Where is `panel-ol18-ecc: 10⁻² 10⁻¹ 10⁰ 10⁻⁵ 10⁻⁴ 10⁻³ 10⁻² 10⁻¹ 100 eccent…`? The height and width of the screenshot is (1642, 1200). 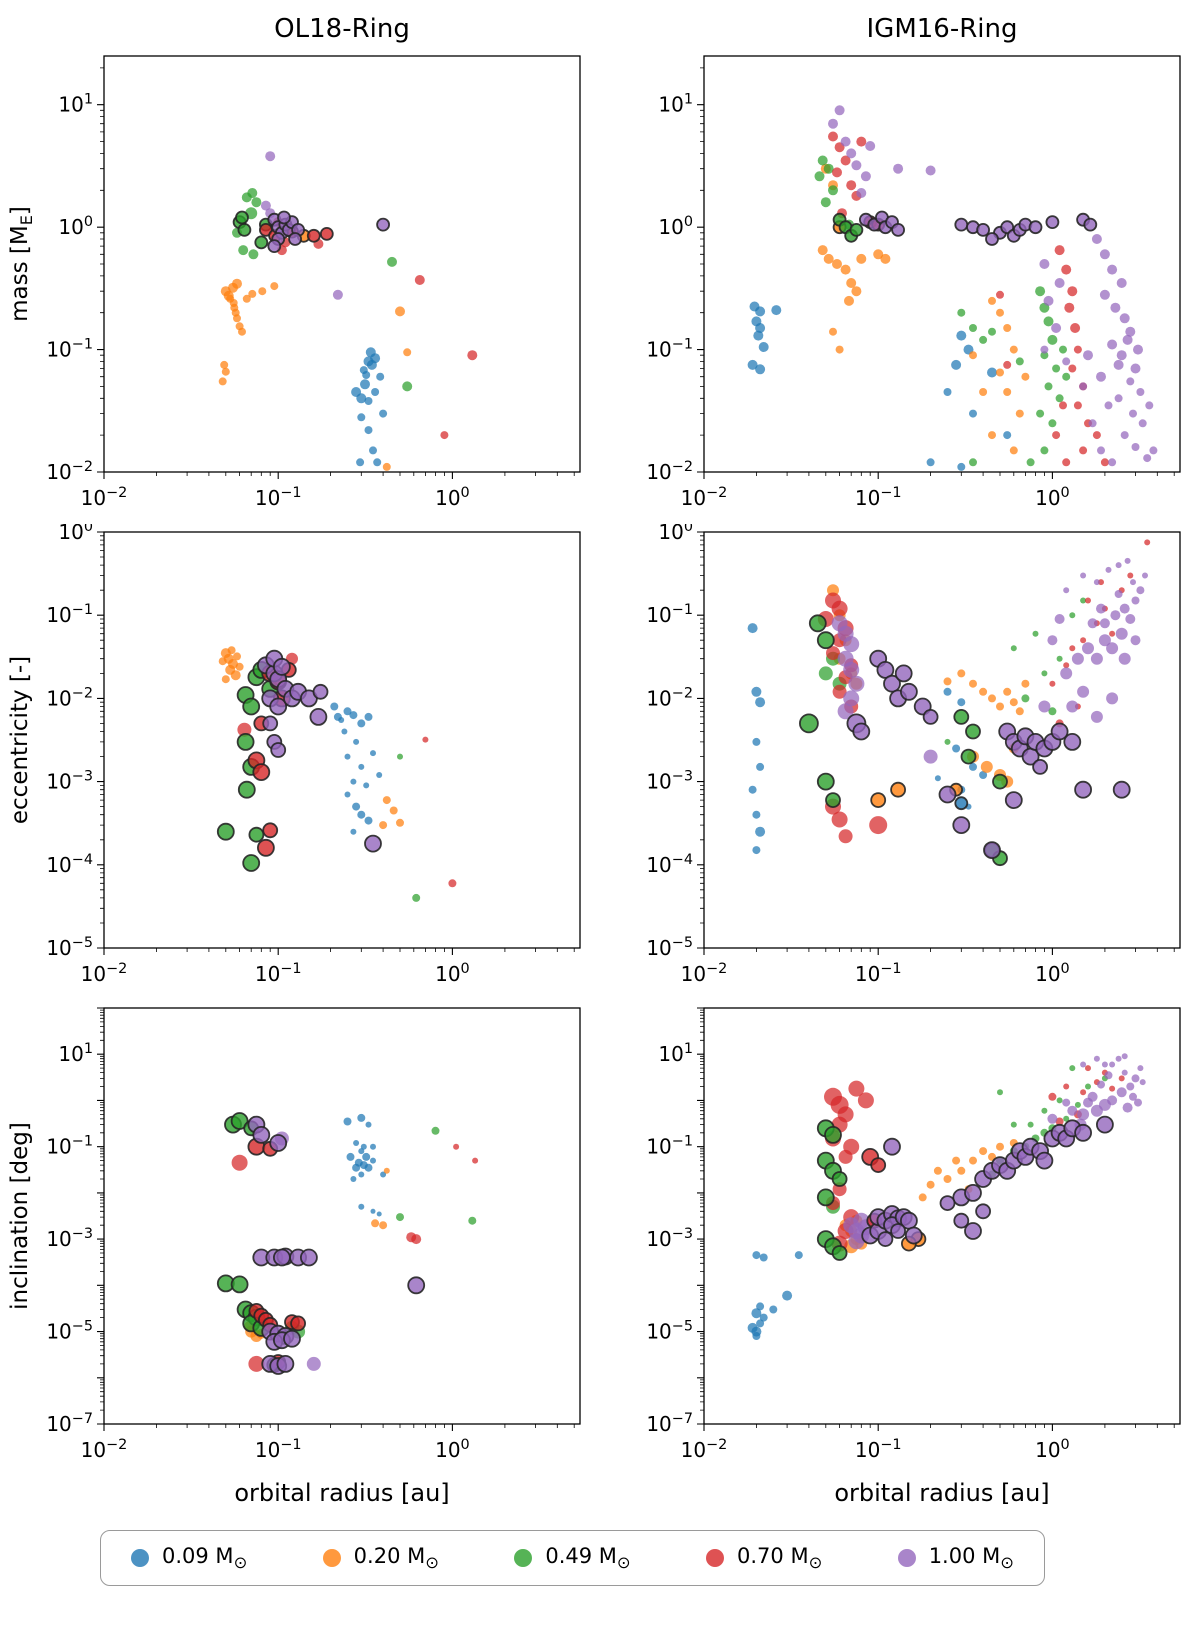 panel-ol18-ecc: 10⁻² 10⁻¹ 10⁰ 10⁻⁵ 10⁻⁴ 10⁻³ 10⁻² 10⁻¹ 100 eccent… is located at coordinates (294, 755).